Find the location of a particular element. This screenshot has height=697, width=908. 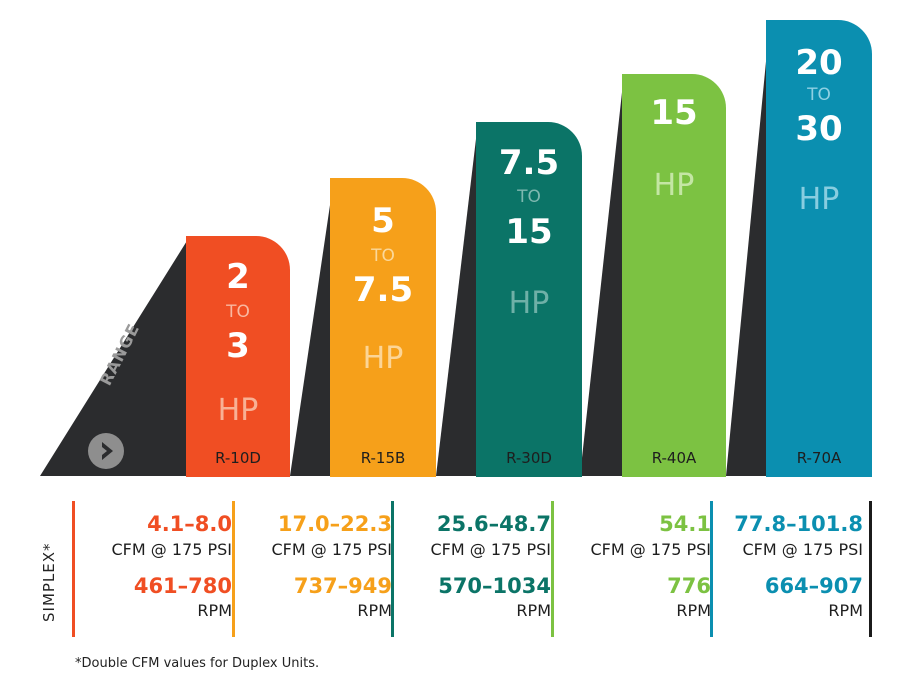

rpm-value: 570–1034 is located at coordinates (494, 586).